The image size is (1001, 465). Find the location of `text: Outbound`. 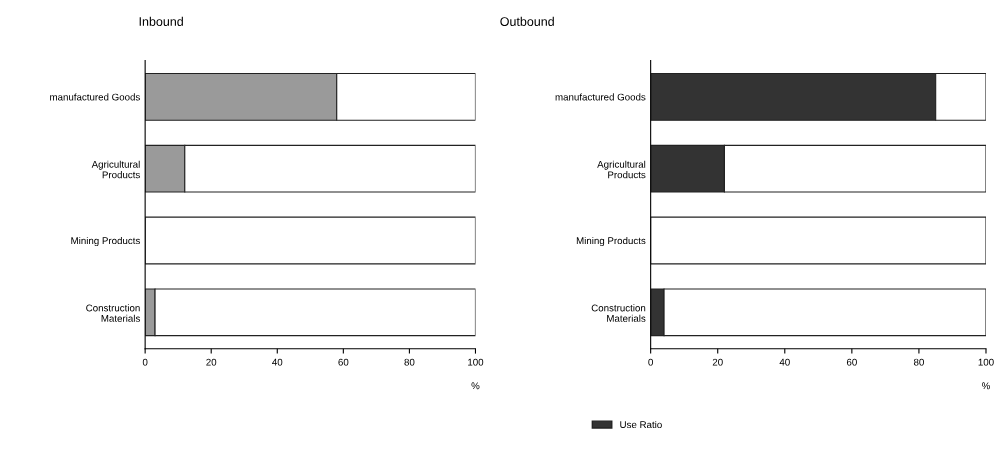

text: Outbound is located at coordinates (527, 21).